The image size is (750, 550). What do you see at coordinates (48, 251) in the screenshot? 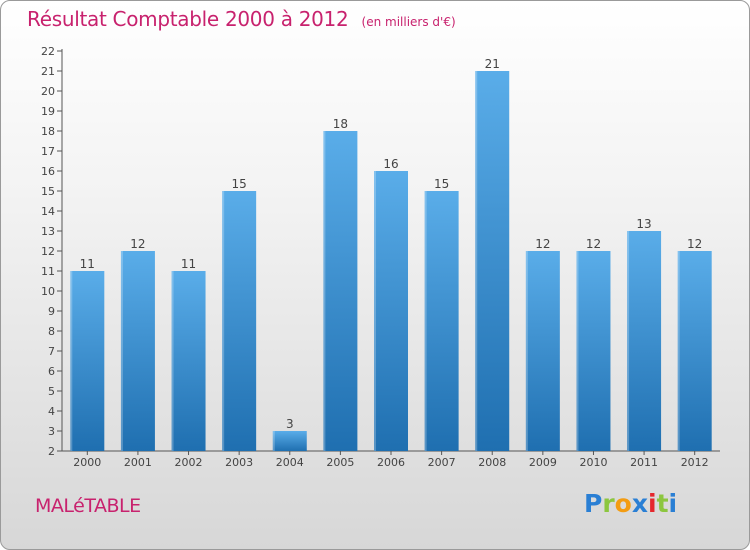
I see `y-tick-label: 12` at bounding box center [48, 251].